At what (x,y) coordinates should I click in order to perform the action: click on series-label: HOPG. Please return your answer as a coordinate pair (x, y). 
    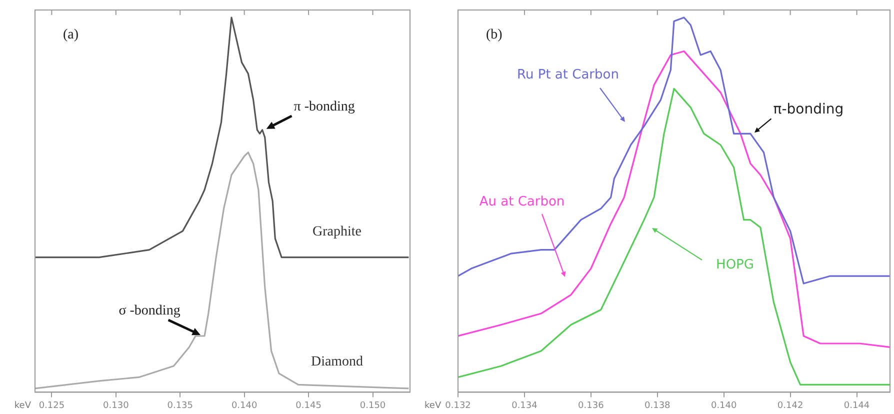
    Looking at the image, I should click on (735, 264).